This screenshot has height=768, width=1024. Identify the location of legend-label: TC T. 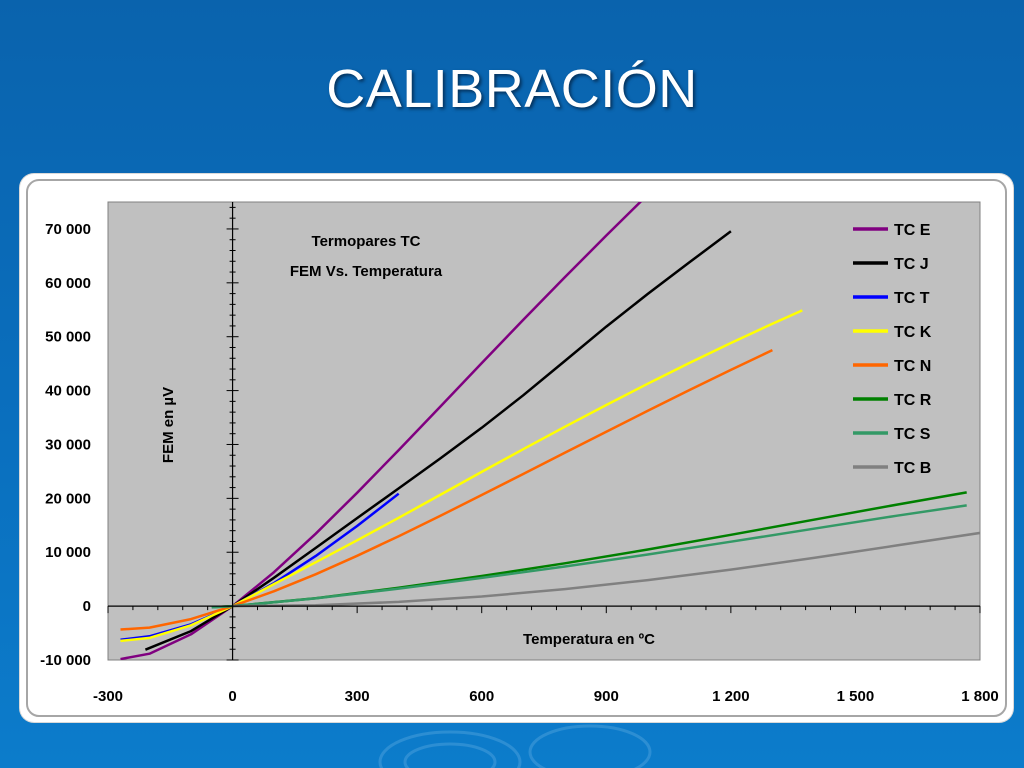
(912, 298).